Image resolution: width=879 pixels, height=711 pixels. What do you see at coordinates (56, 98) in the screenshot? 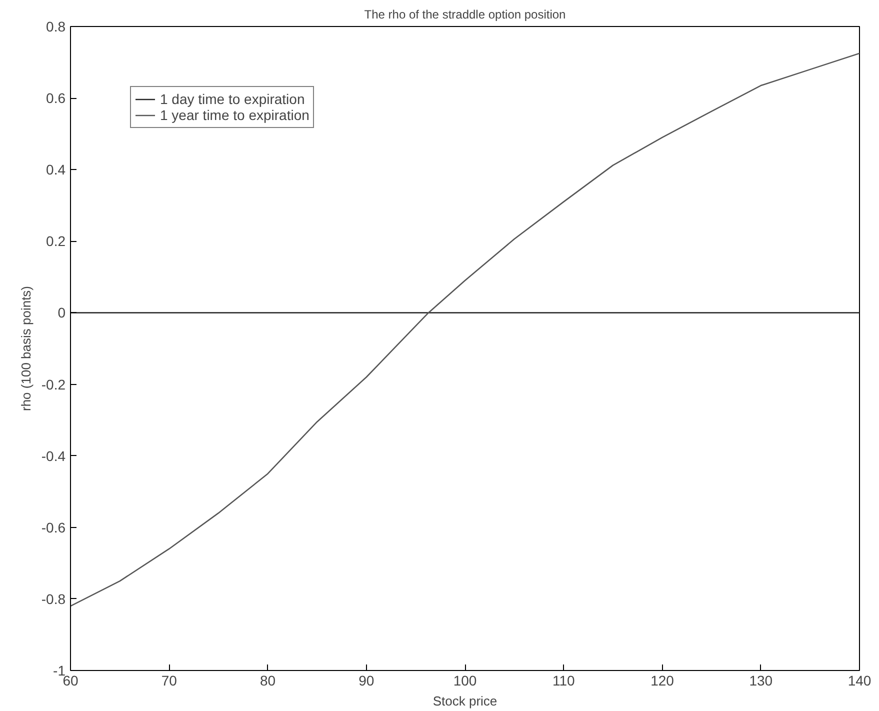
I see `y-tick-label: 0.6` at bounding box center [56, 98].